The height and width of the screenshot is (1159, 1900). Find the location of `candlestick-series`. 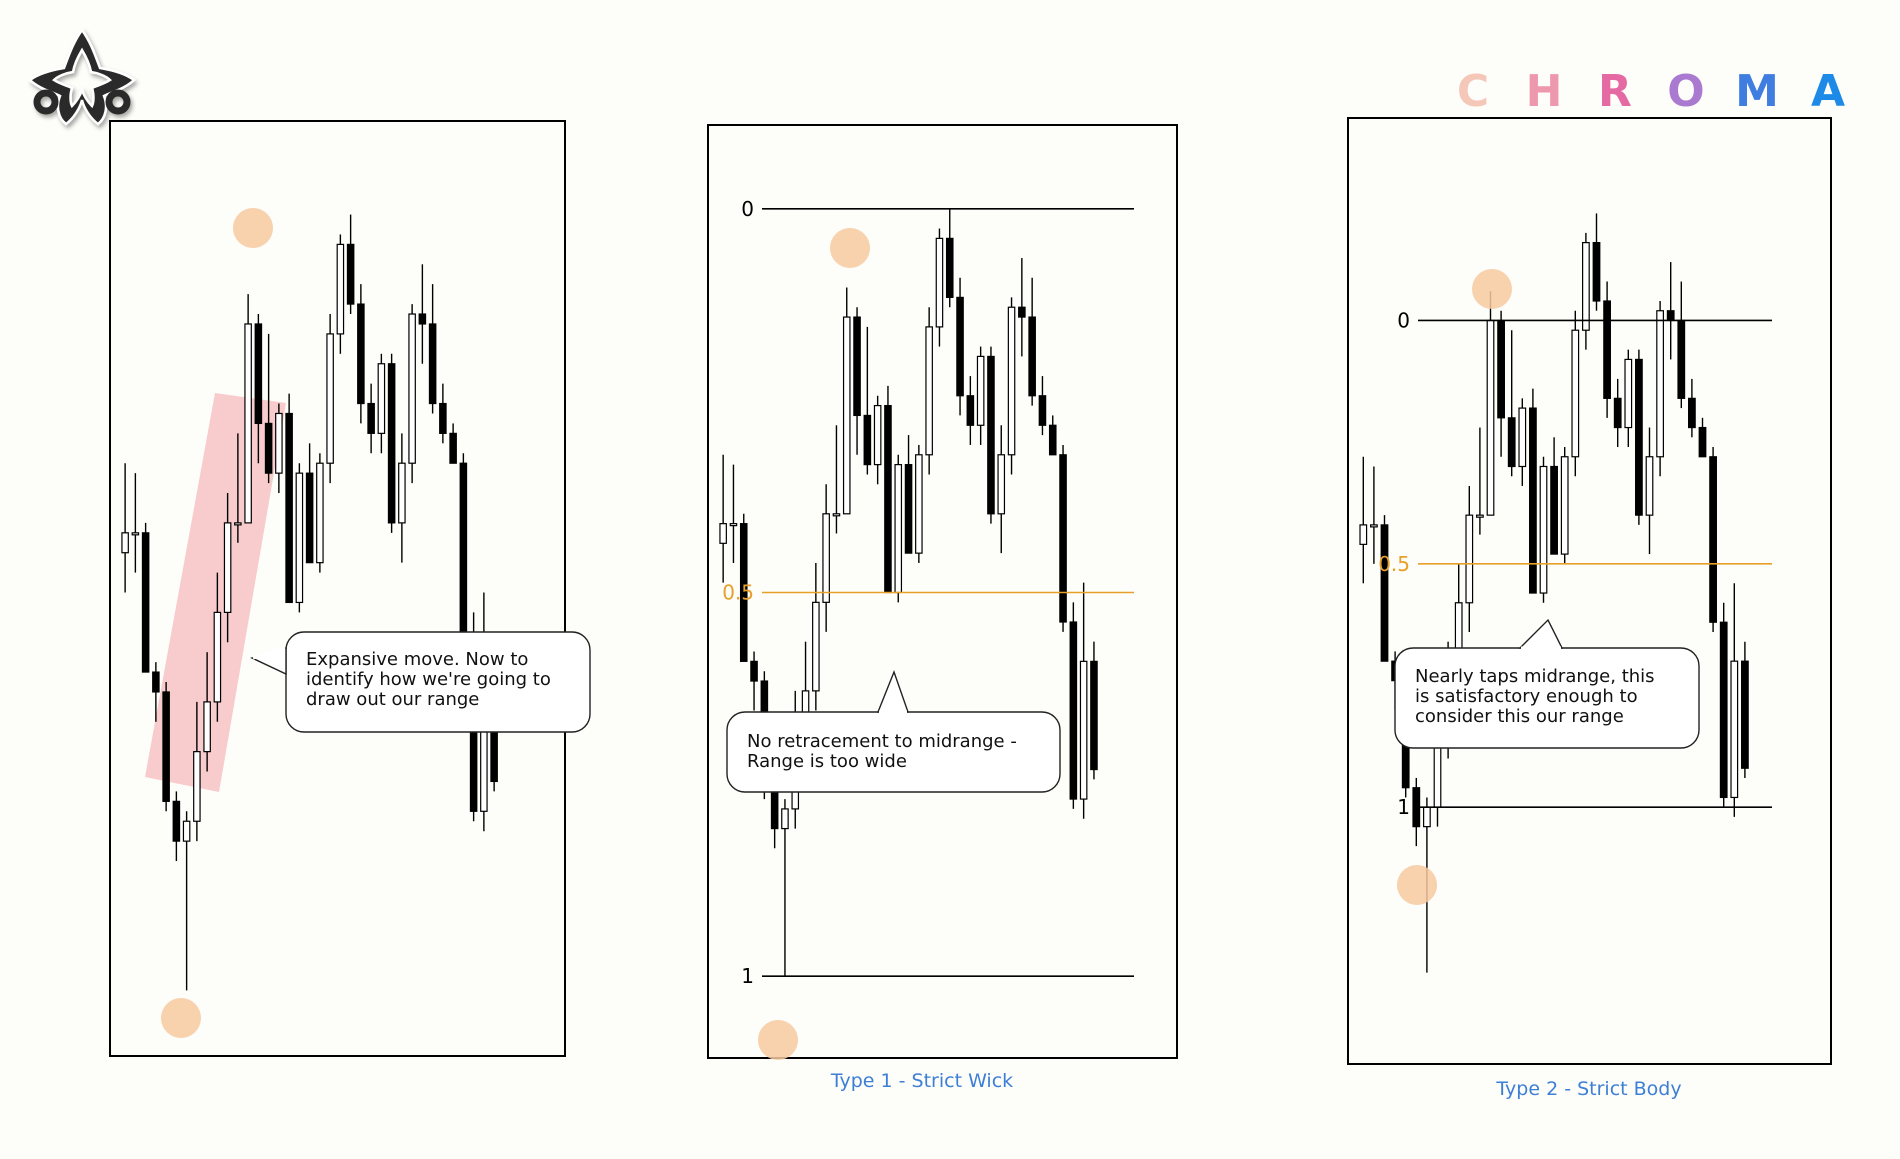

candlestick-series is located at coordinates (1554, 593).